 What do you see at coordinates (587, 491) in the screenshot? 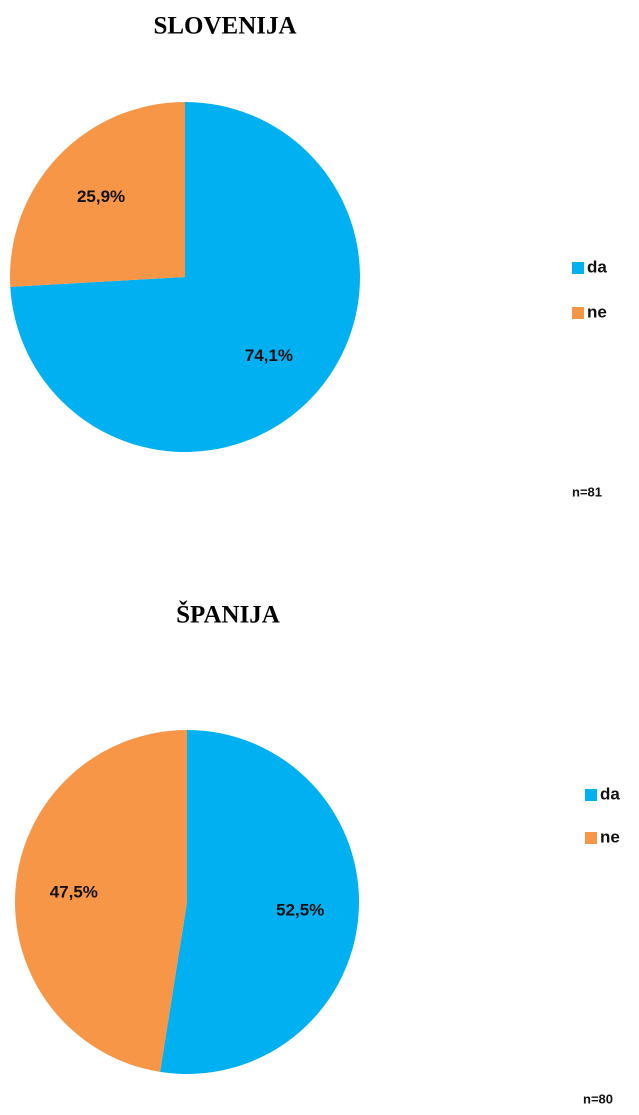
I see `annotation: n=81` at bounding box center [587, 491].